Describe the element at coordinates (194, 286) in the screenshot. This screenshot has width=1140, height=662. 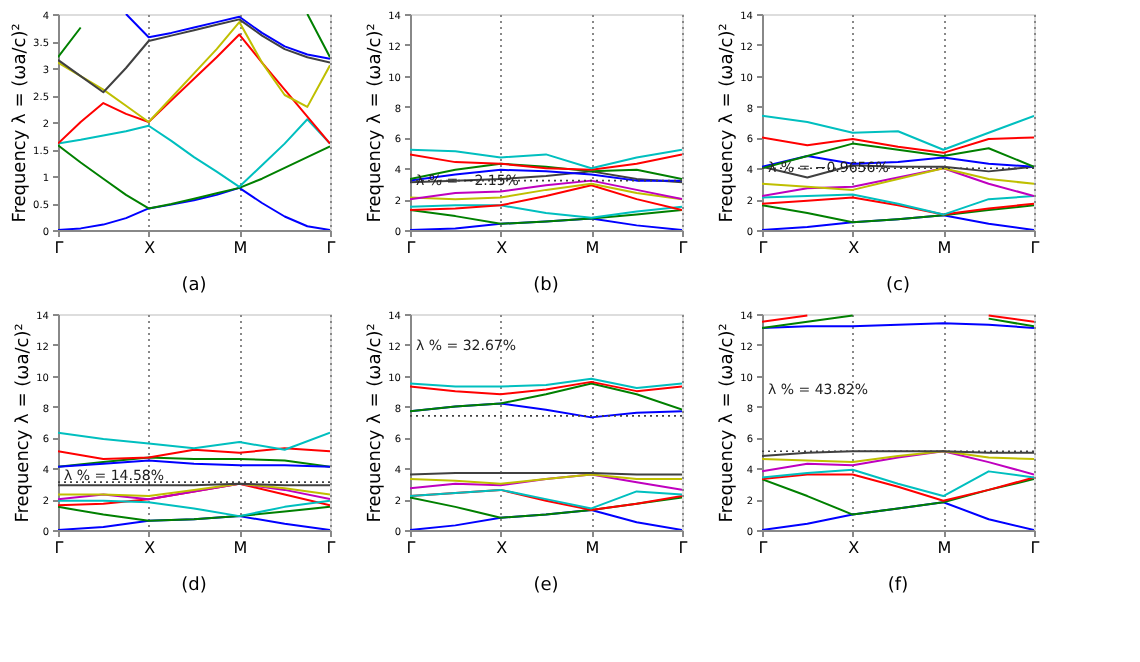
I see `text: (a)` at that location.